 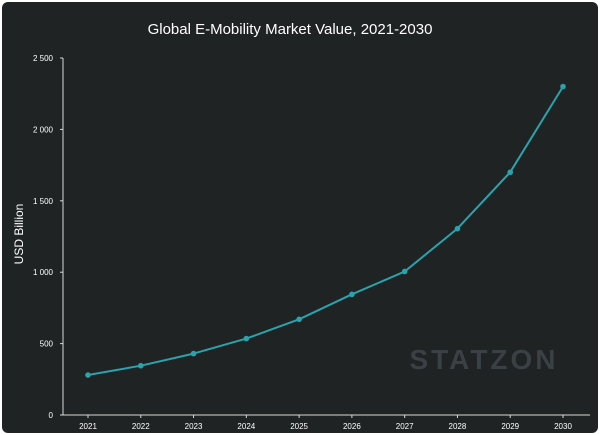 I want to click on y-tick-label: 500, so click(x=47, y=344).